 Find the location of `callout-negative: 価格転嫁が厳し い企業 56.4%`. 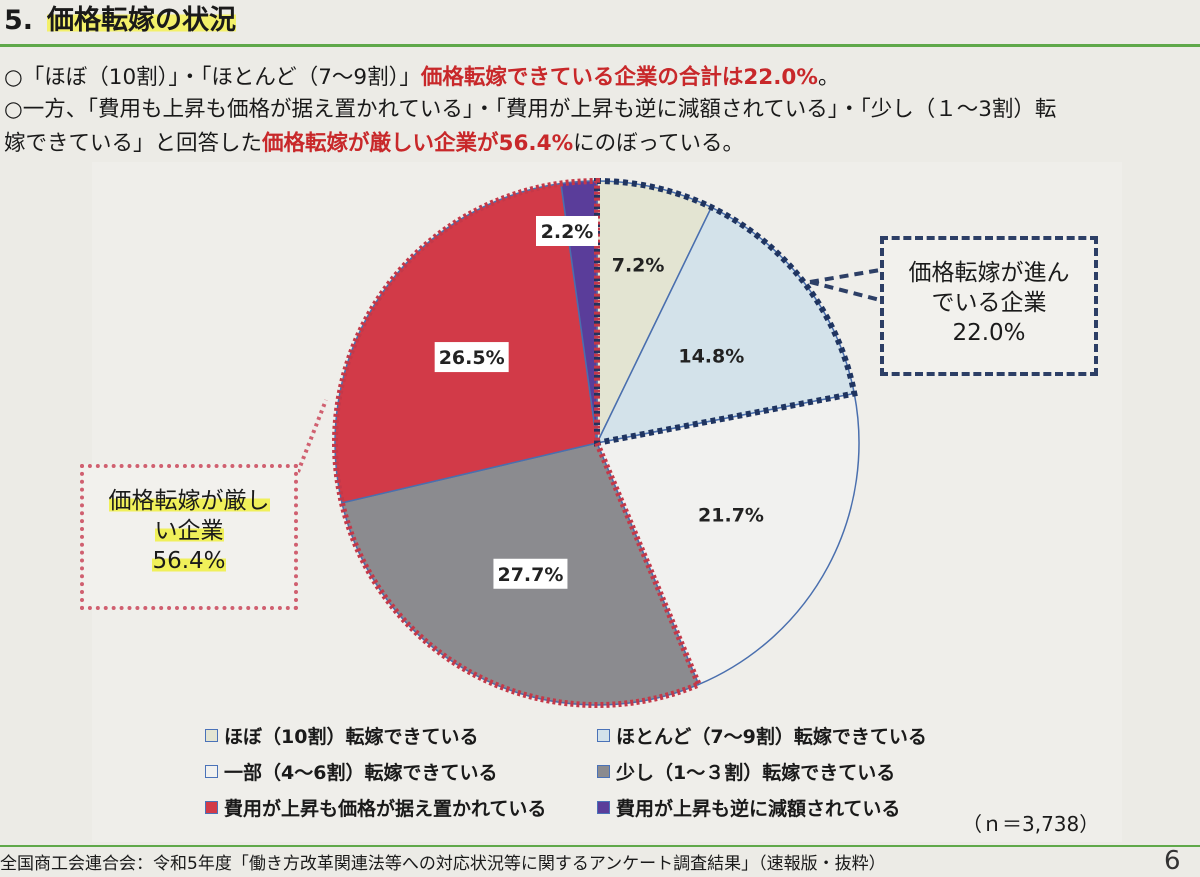

callout-negative: 価格転嫁が厳し い企業 56.4% is located at coordinates (189, 537).